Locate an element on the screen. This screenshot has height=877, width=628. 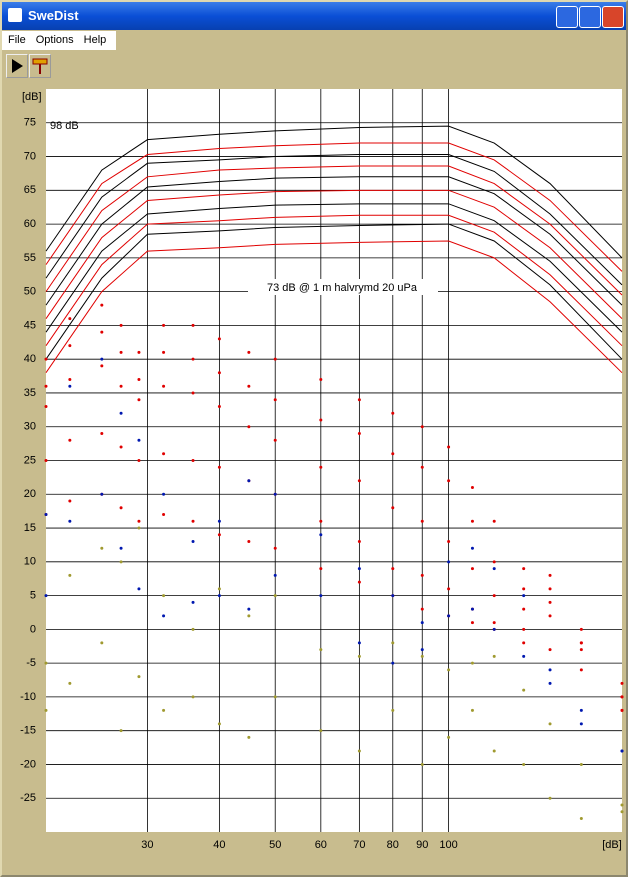
x-tick-label: 50 is located at coordinates (275, 845).